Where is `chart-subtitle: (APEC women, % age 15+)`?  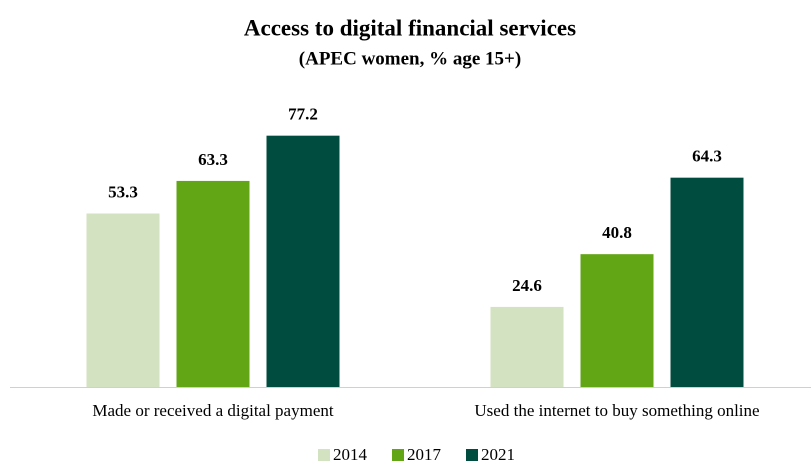 chart-subtitle: (APEC women, % age 15+) is located at coordinates (410, 58).